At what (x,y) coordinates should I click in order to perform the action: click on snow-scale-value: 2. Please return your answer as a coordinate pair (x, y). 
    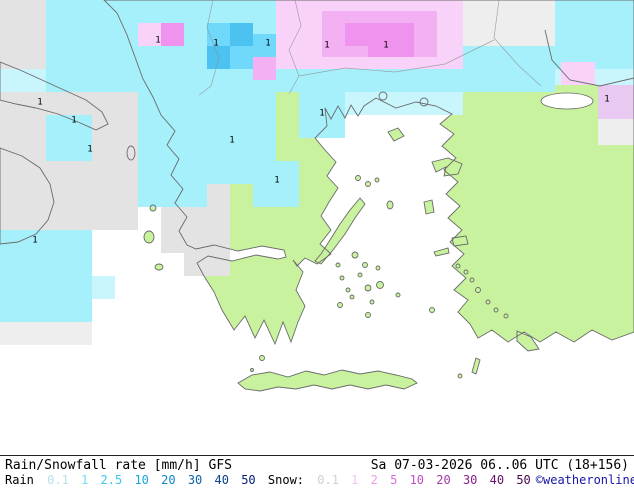
    Looking at the image, I should click on (374, 480).